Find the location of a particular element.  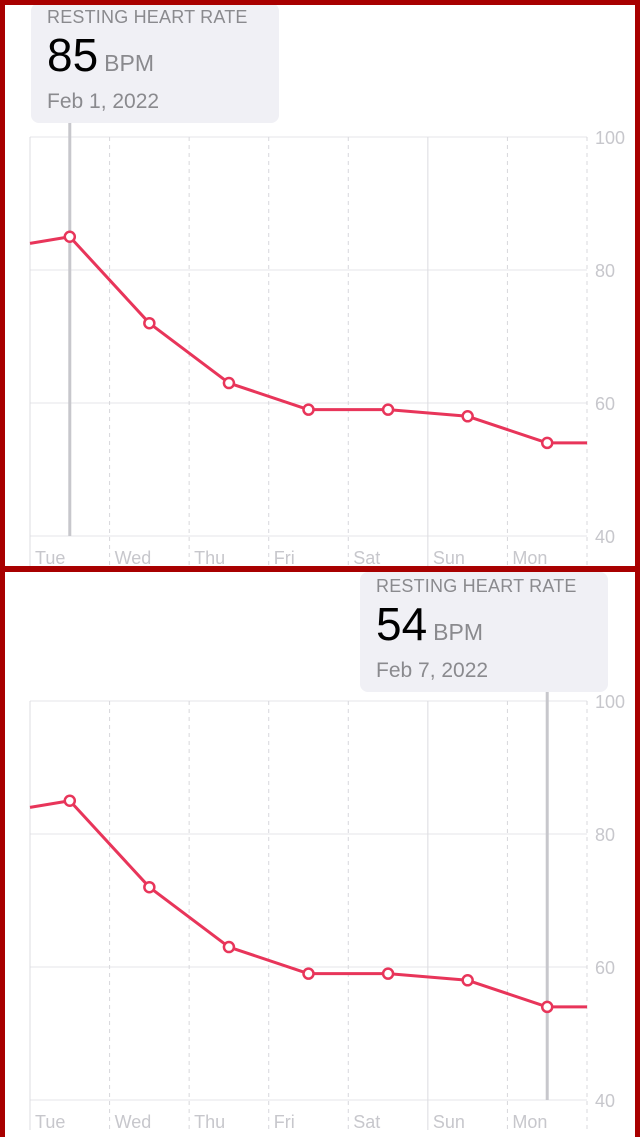

selection-callout: RESTING HEART RATE 54 BPM Feb 7, 2022 is located at coordinates (484, 632).